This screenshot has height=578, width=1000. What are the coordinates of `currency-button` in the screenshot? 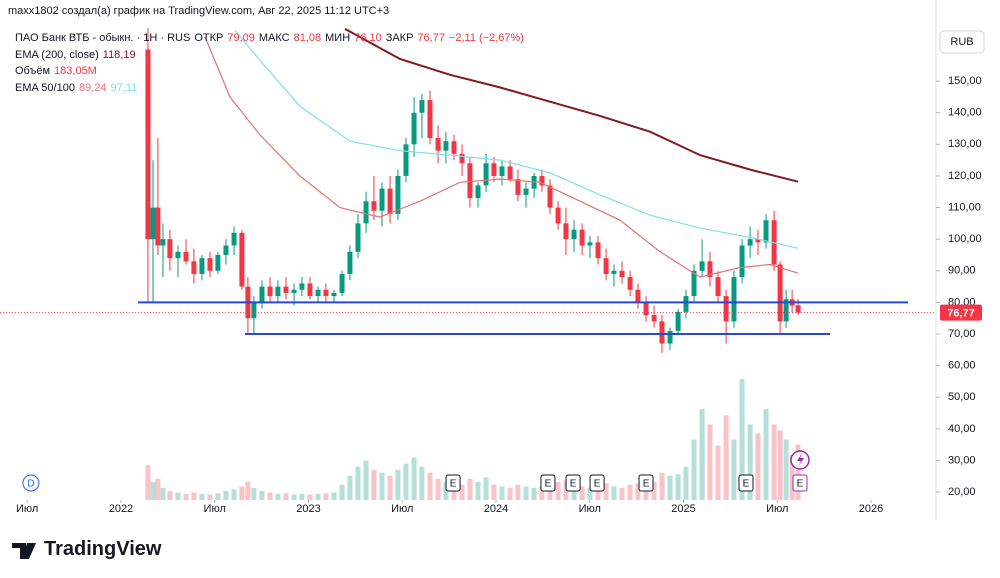 It's located at (962, 42).